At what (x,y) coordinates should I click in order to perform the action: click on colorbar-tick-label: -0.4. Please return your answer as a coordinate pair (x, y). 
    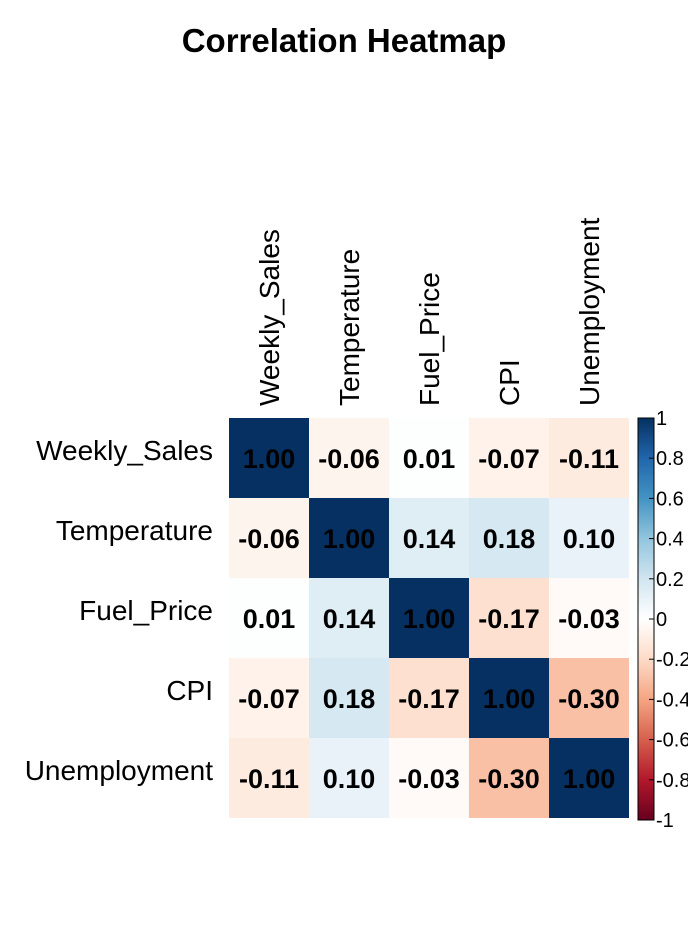
    Looking at the image, I should click on (672, 700).